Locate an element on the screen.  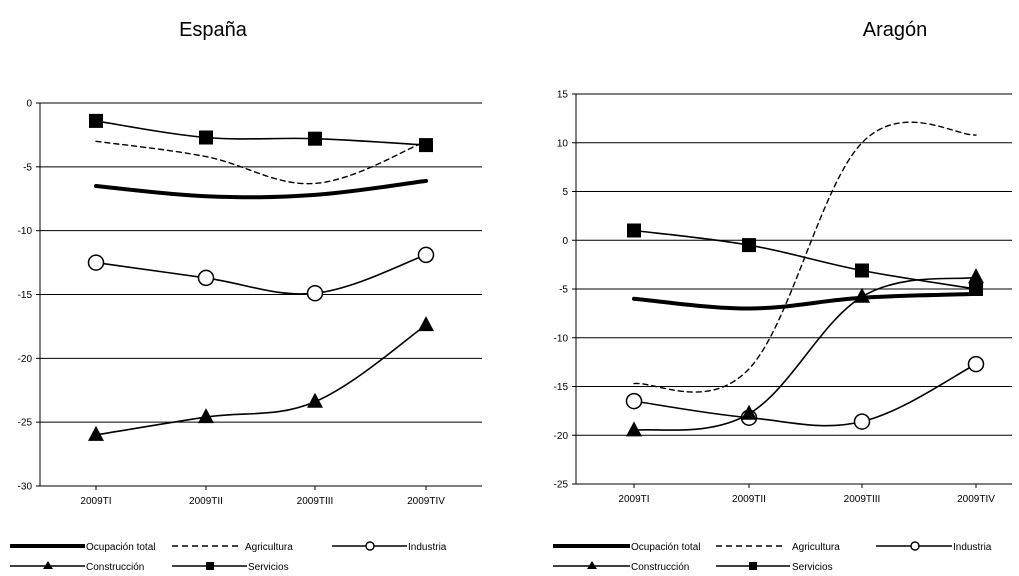
series-line-agricultura is located at coordinates (261, 162).